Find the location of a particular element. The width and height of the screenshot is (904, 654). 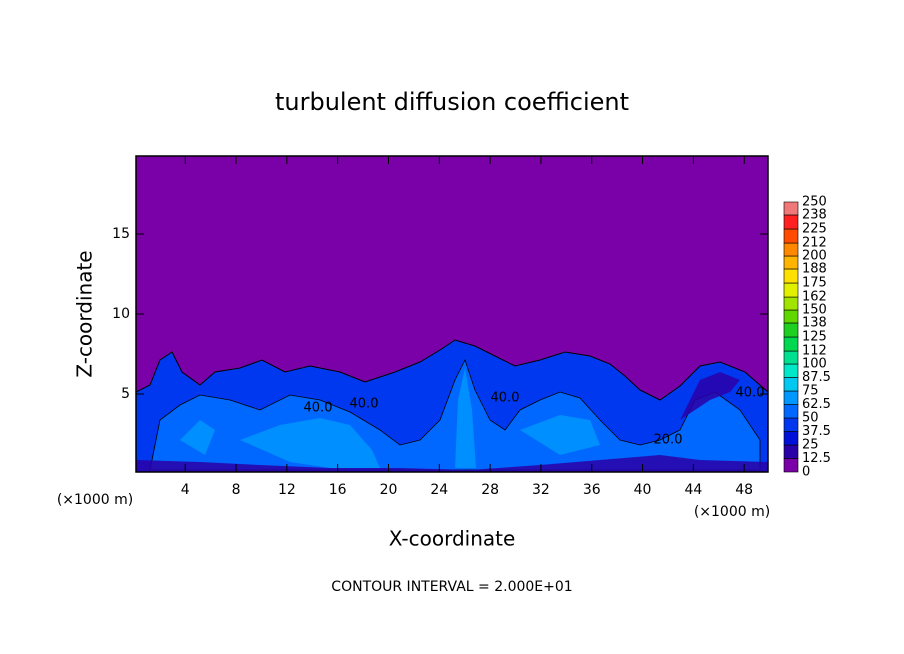

x-tick-label: 24 is located at coordinates (439, 490).